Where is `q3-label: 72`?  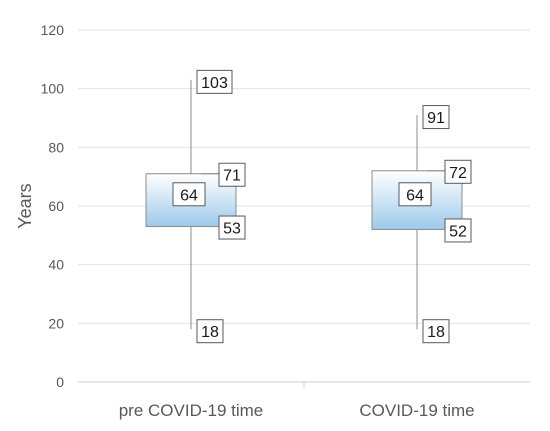
q3-label: 72 is located at coordinates (458, 173).